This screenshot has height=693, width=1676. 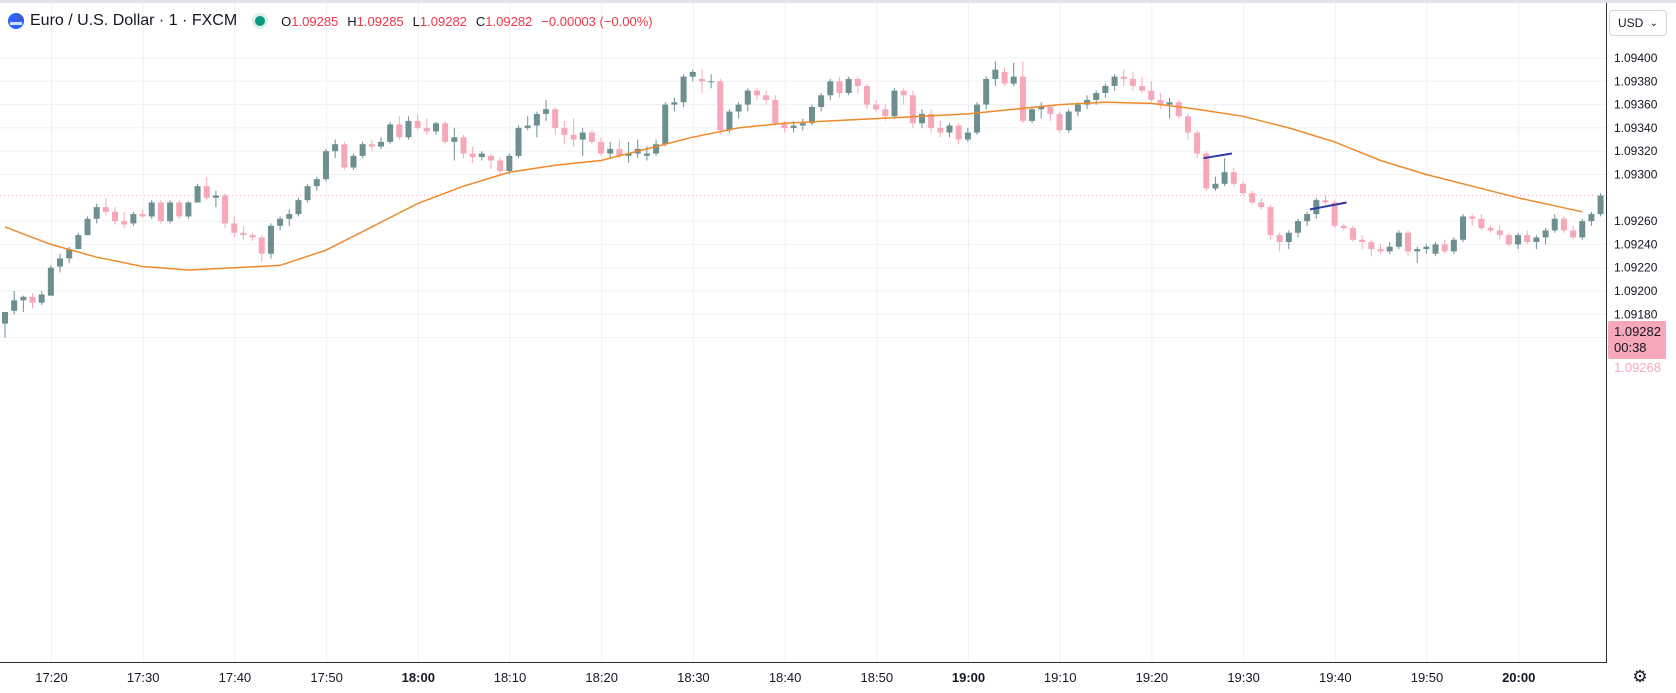 What do you see at coordinates (310, 21) in the screenshot?
I see `ohlc-open: O1.09285` at bounding box center [310, 21].